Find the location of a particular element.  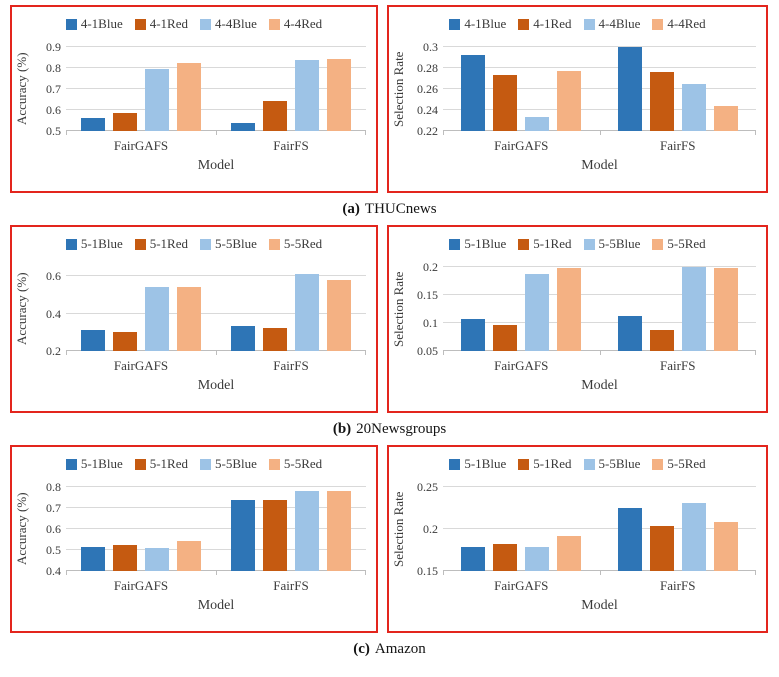

caption-text: THUCnews is located at coordinates (400, 209).